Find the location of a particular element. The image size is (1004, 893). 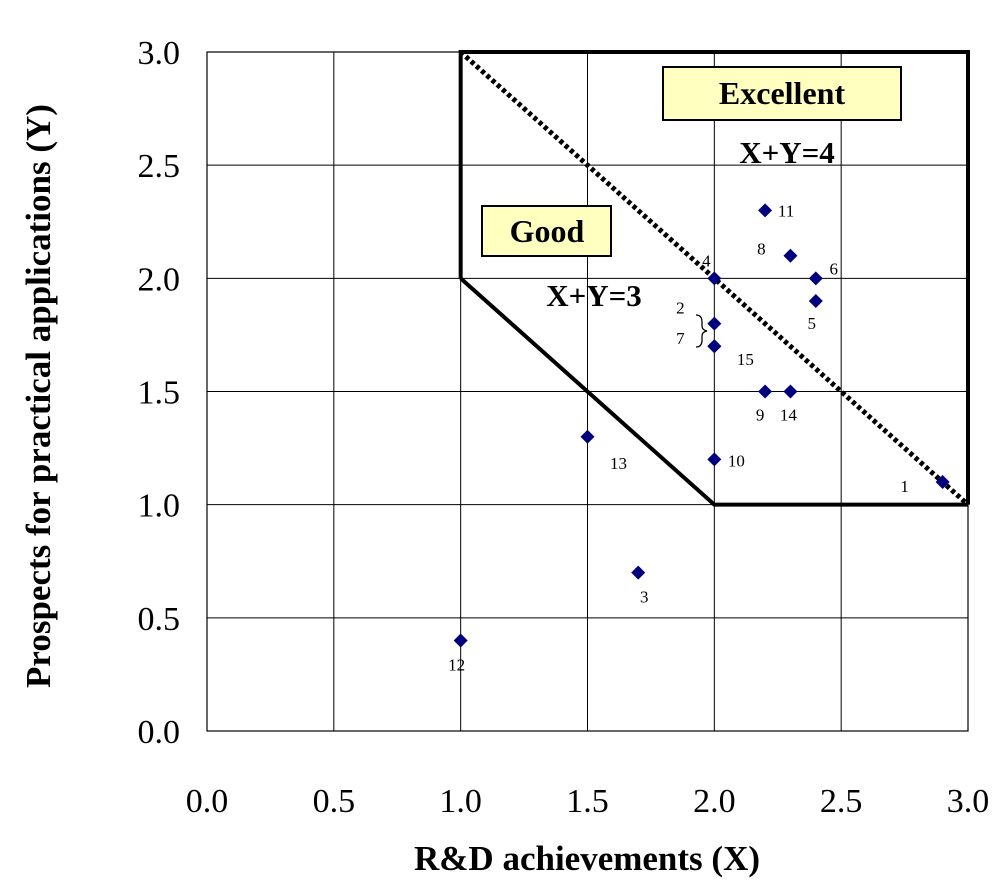

x-tick-label: 1.0 is located at coordinates (460, 801).